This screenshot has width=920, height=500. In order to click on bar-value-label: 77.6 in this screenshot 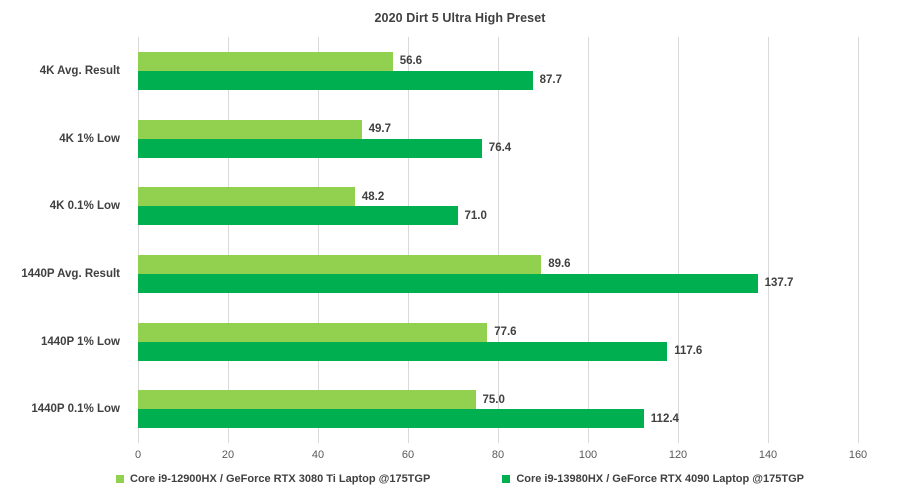, I will do `click(505, 332)`.